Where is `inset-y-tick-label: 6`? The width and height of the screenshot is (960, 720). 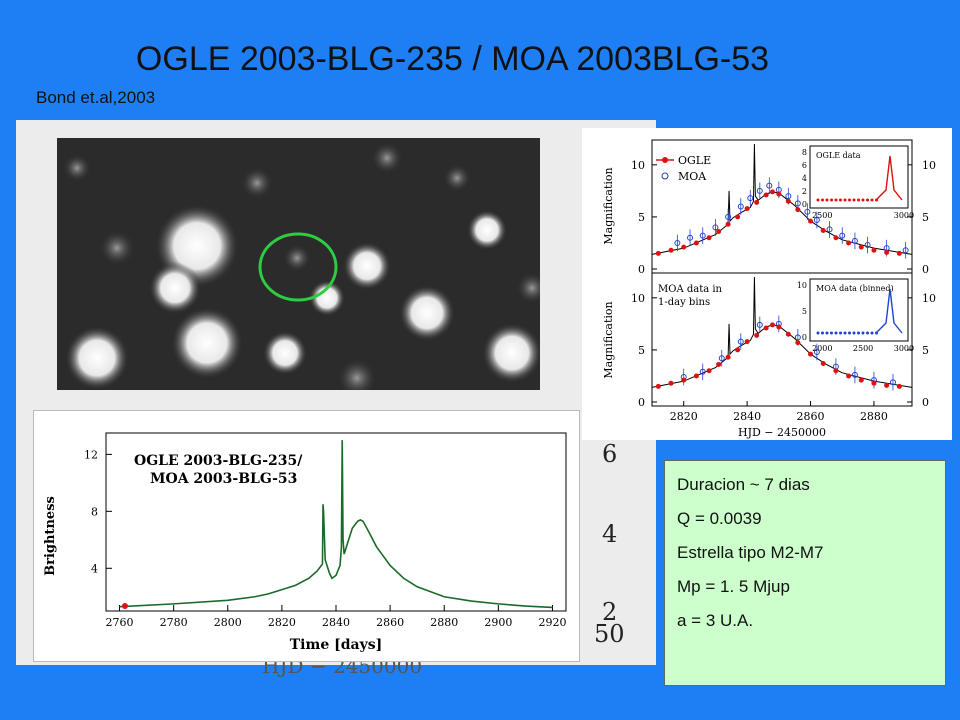 inset-y-tick-label: 6 is located at coordinates (804, 165).